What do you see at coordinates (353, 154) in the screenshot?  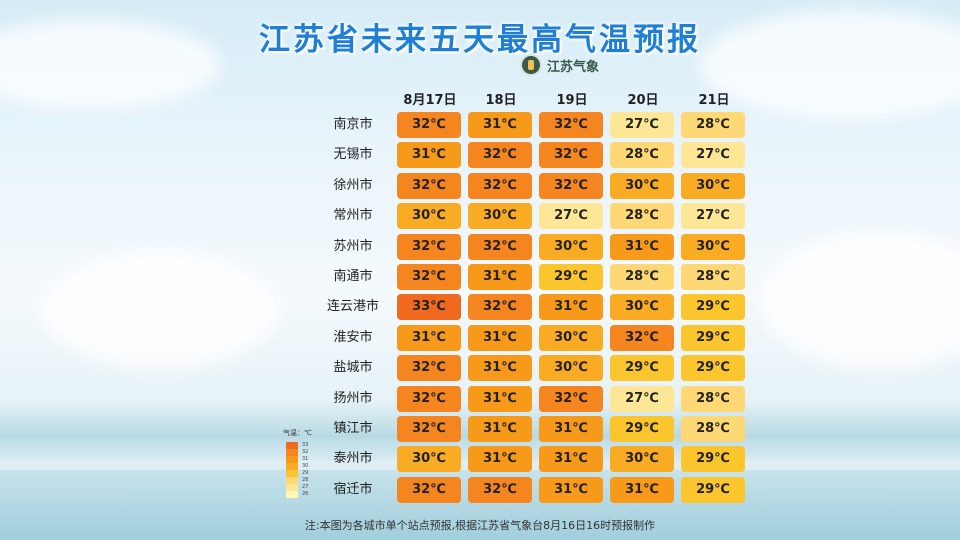 I see `city-label: 无锡市` at bounding box center [353, 154].